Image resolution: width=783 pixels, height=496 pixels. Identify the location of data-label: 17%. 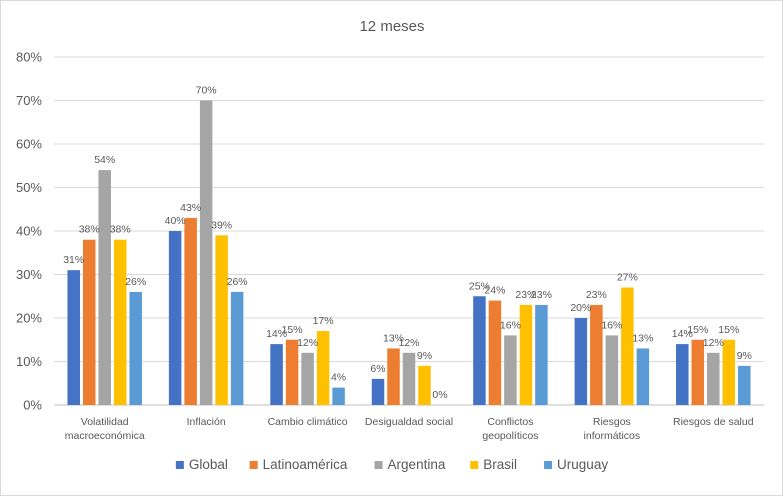
(323, 321).